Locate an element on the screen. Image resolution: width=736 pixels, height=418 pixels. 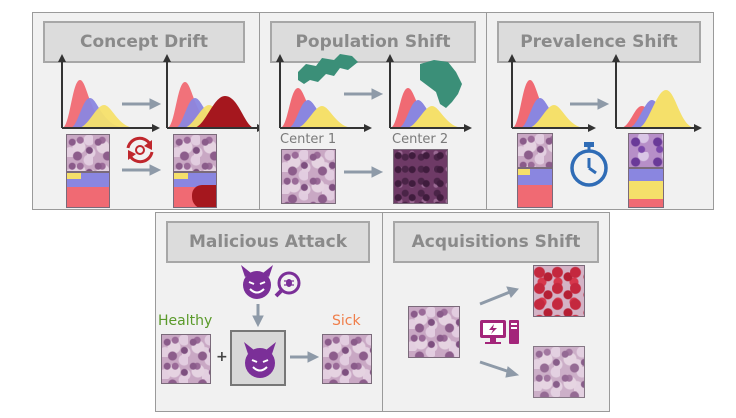
center-1-label: Center 1 is located at coordinates (308, 139).